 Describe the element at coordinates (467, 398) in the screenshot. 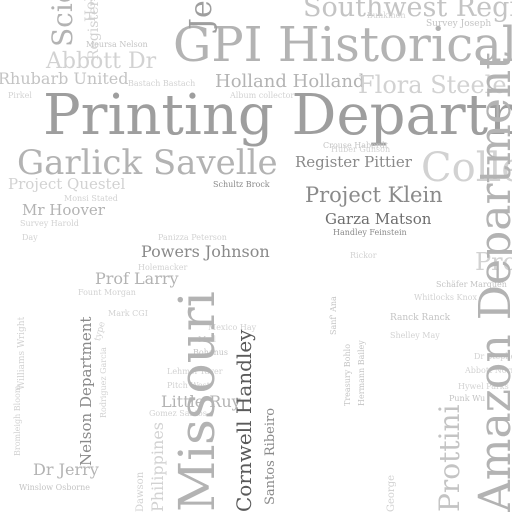

I see `word-cloud-term: Punk Wu` at that location.